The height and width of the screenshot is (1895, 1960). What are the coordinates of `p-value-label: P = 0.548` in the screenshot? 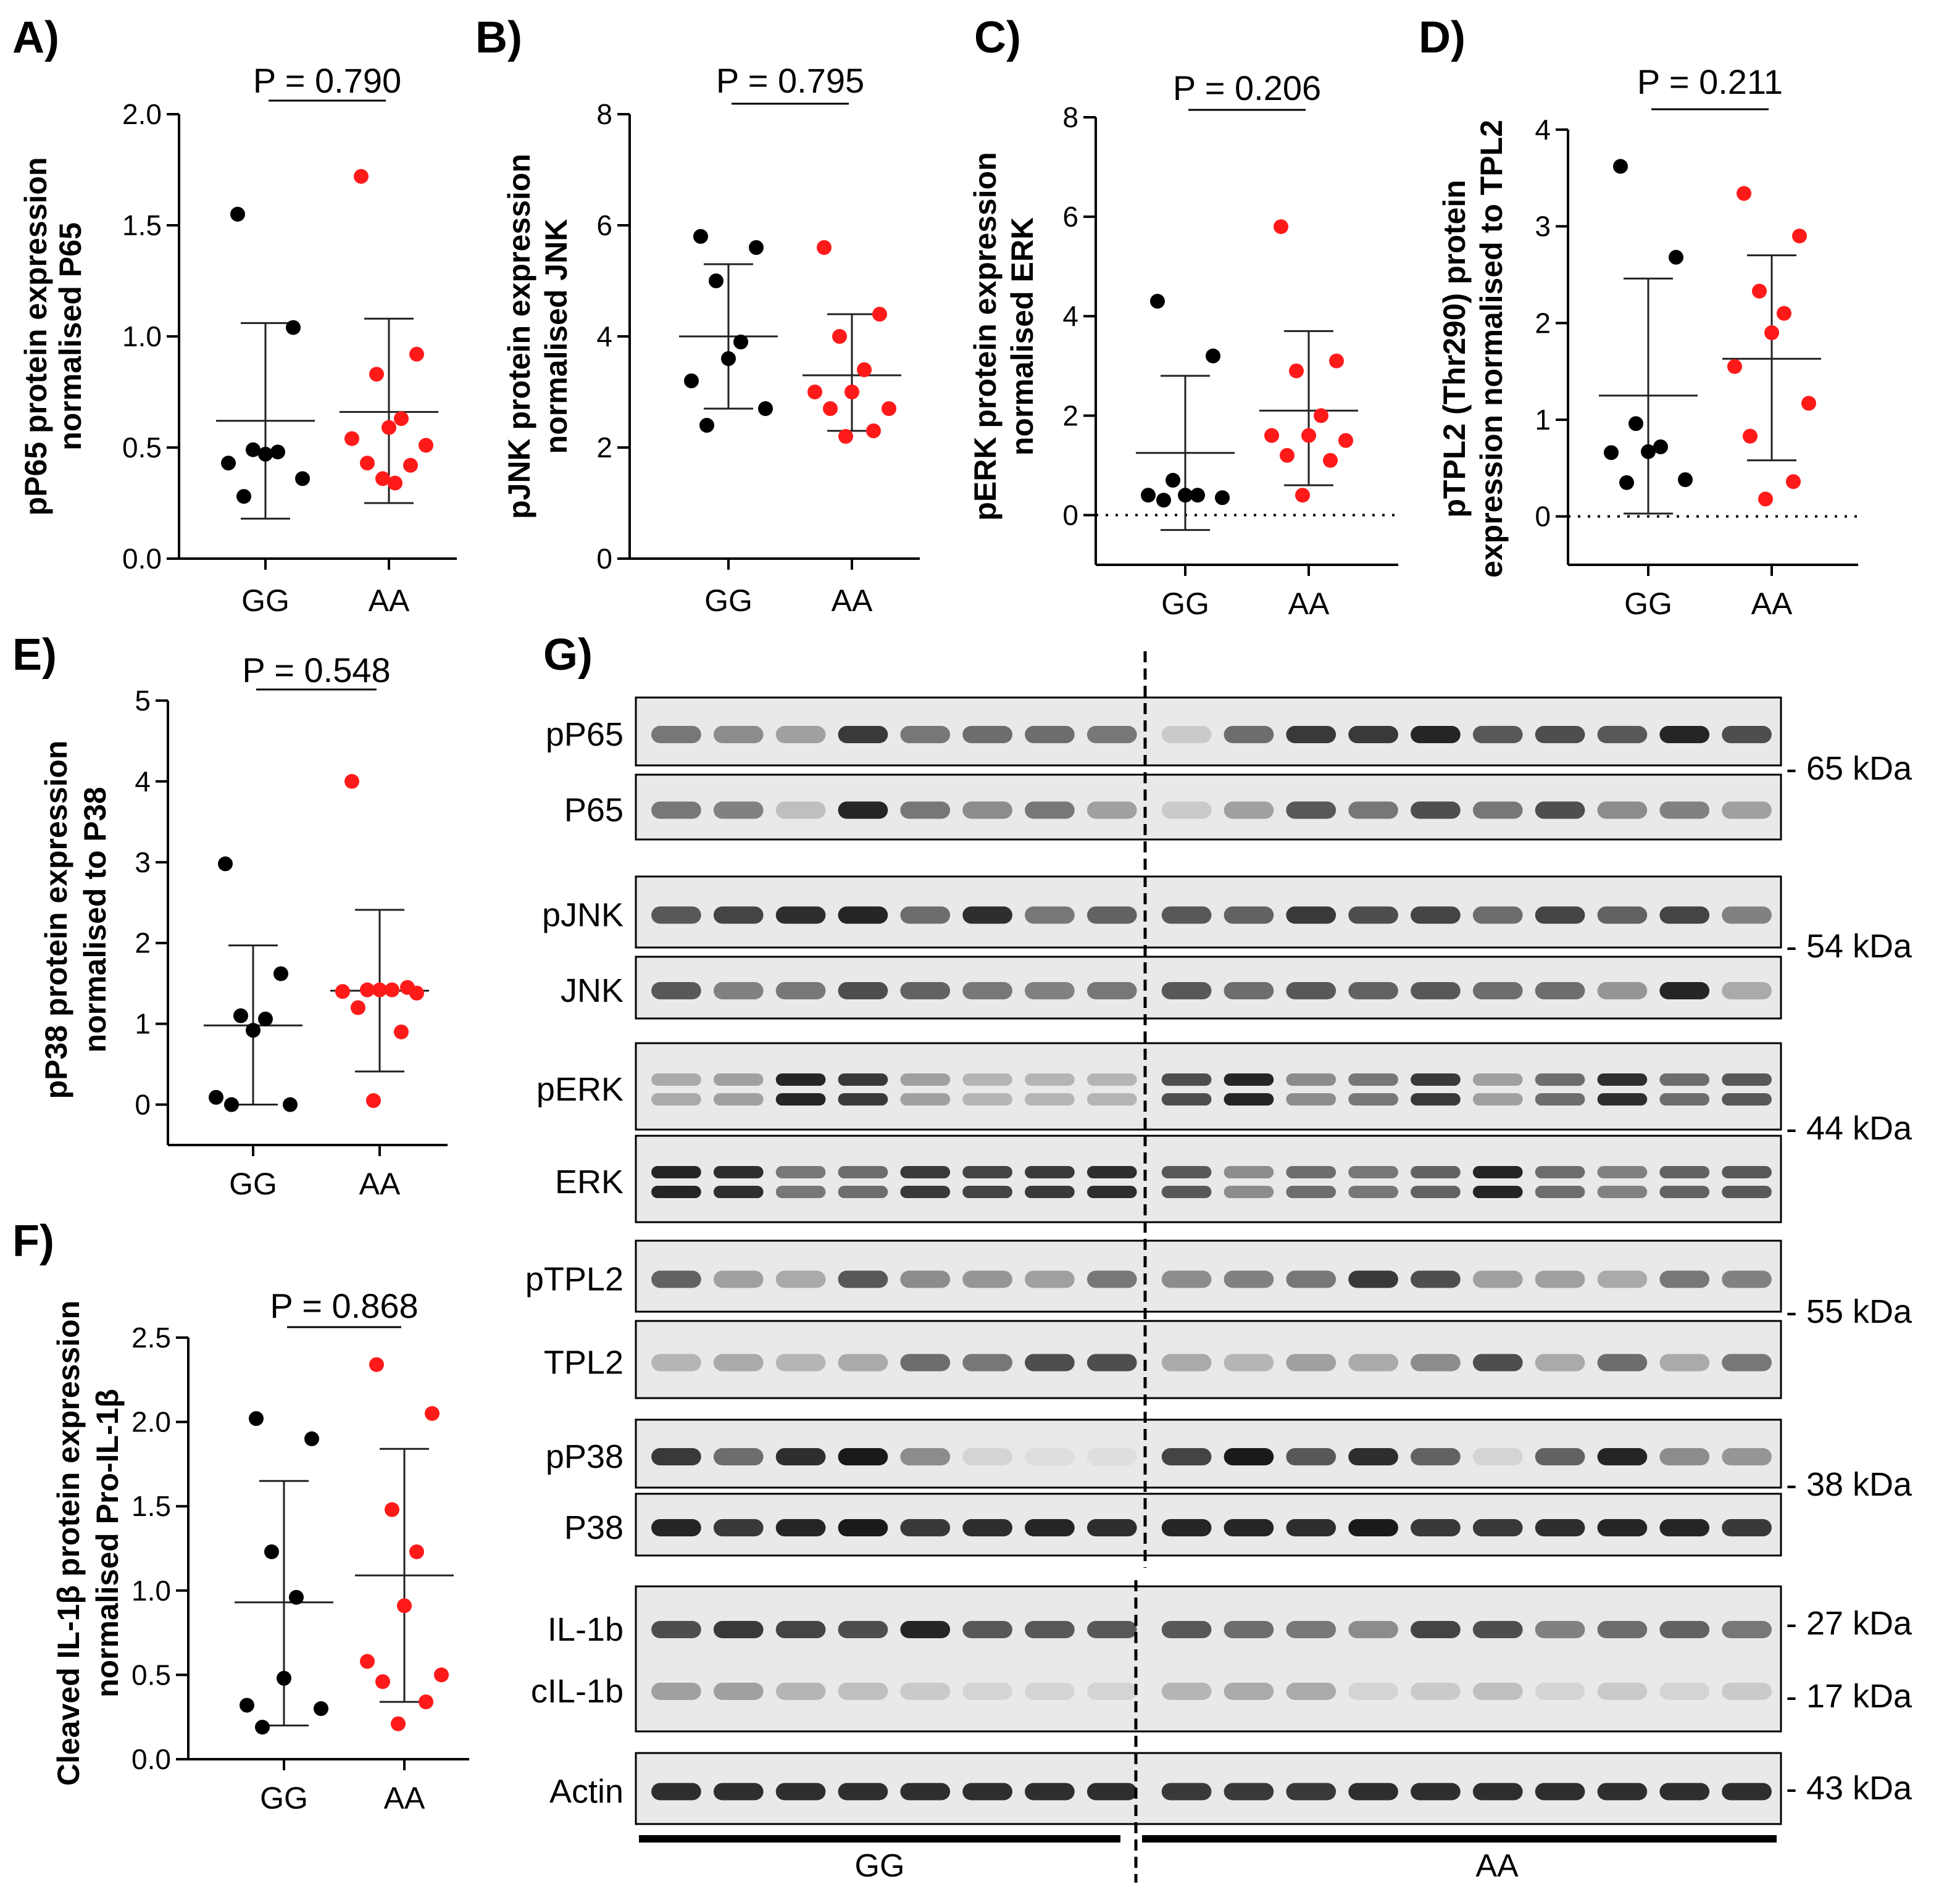 It's located at (316, 670).